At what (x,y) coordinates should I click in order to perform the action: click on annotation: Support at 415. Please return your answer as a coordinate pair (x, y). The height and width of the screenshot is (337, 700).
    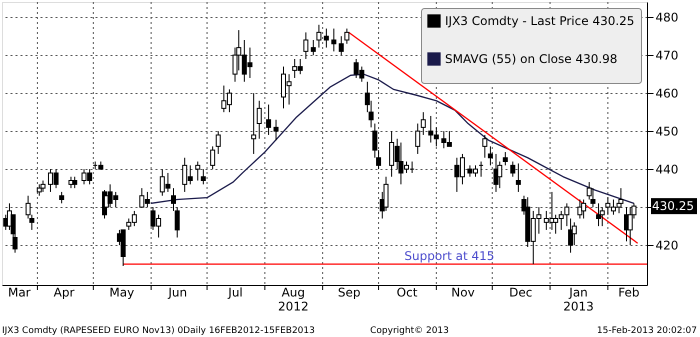
    Looking at the image, I should click on (449, 256).